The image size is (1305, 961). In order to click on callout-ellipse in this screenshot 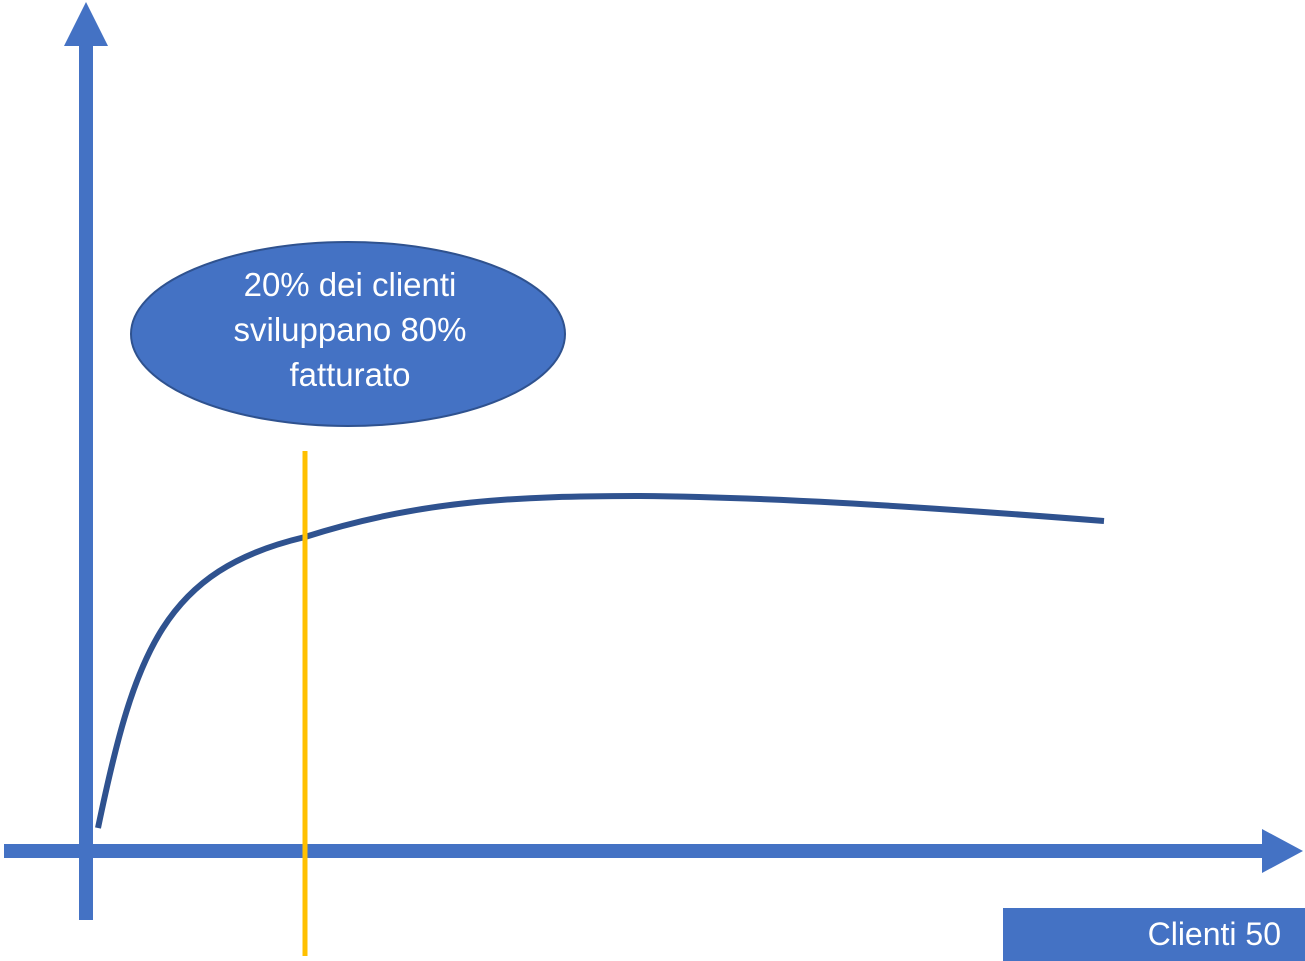, I will do `click(348, 334)`.